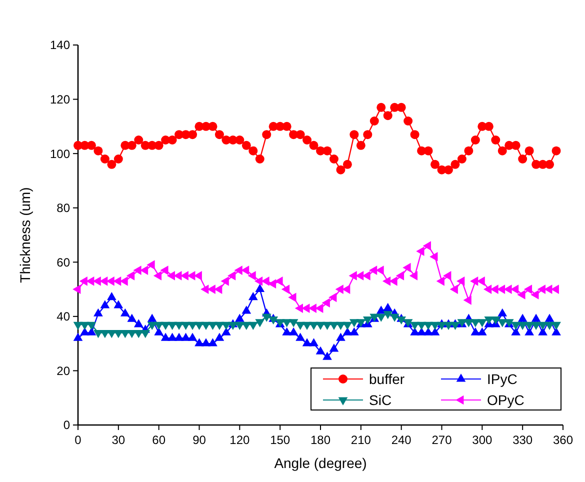 This screenshot has height=482, width=585. Describe the element at coordinates (522, 440) in the screenshot. I see `x-tick-label: 330` at that location.